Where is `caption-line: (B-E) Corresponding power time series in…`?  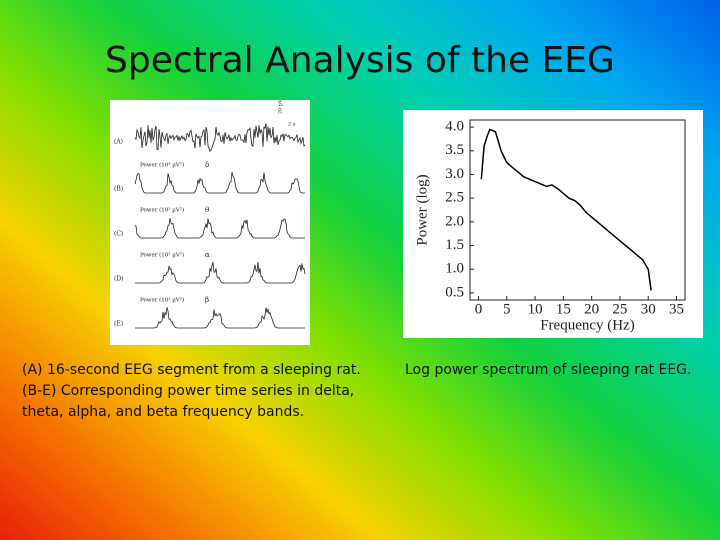
caption-line: (B-E) Corresponding power time series in… is located at coordinates (188, 391).